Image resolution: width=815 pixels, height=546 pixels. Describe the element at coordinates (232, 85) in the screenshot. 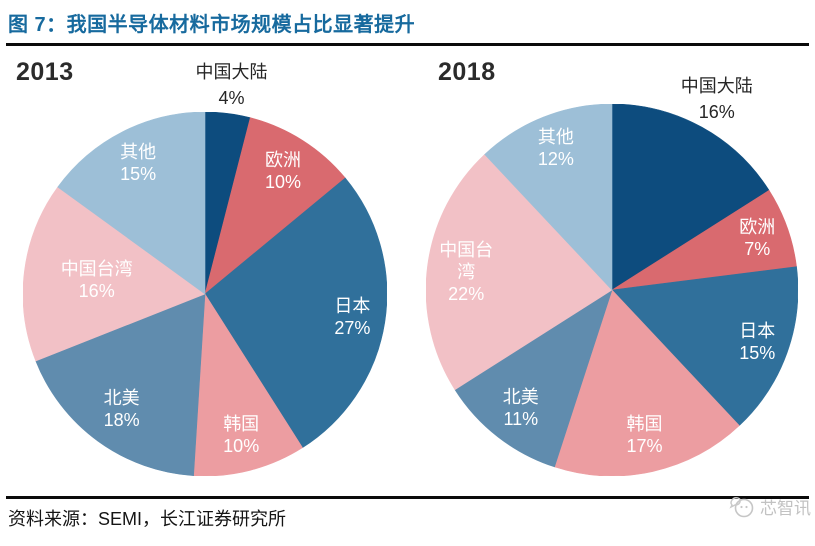

I see `slice-label-mainland-china: 中国大陆 4%` at that location.